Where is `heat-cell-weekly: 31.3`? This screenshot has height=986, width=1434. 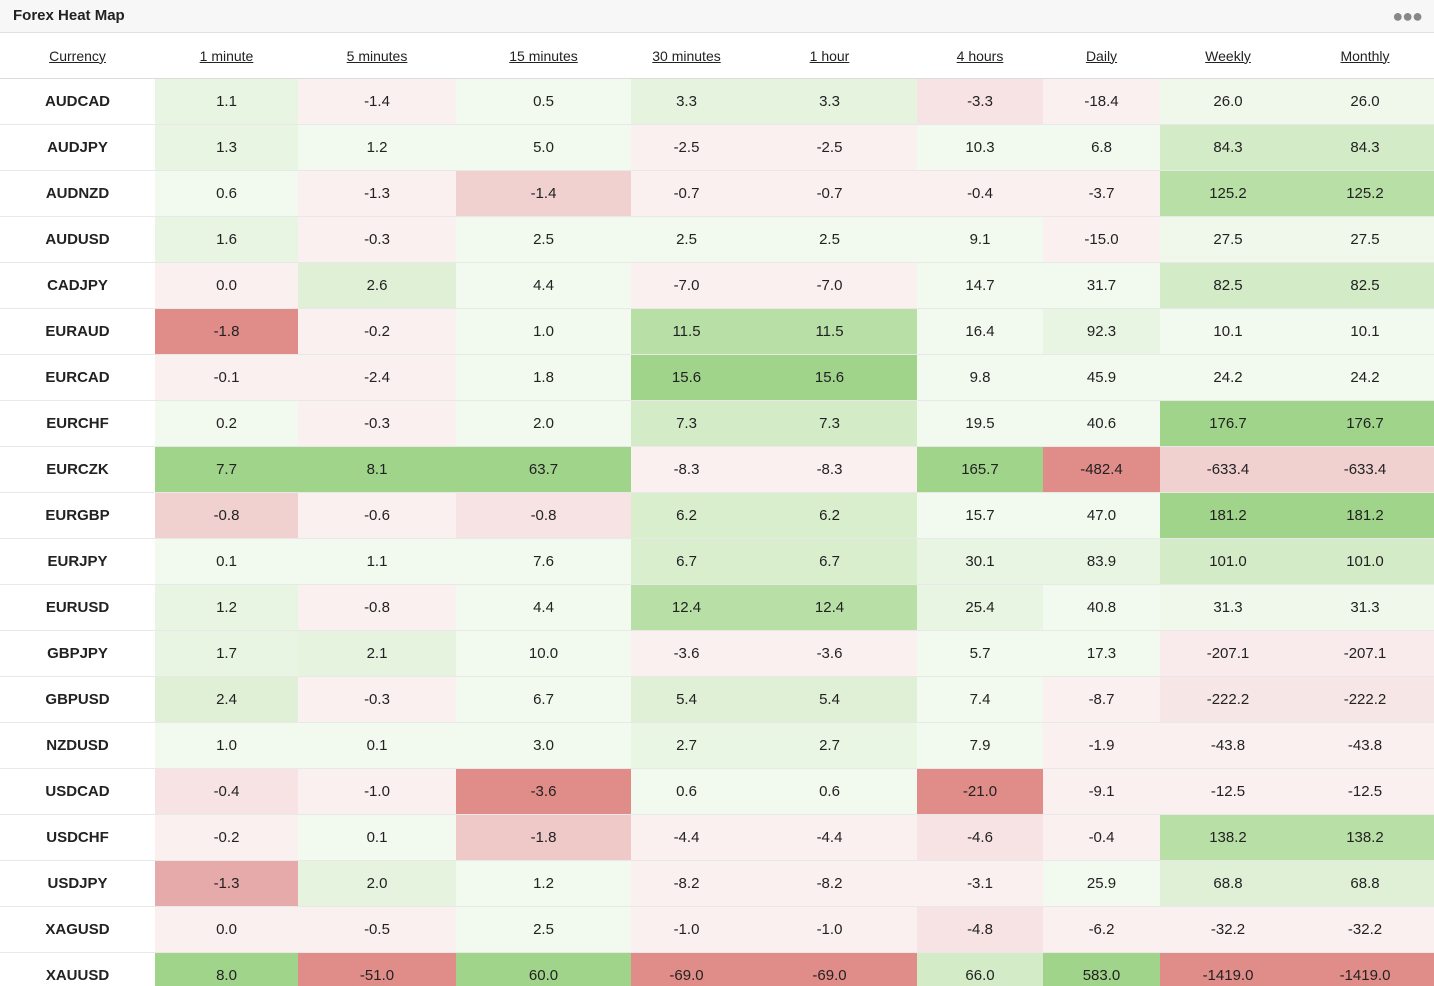
heat-cell-weekly: 31.3 is located at coordinates (1228, 607).